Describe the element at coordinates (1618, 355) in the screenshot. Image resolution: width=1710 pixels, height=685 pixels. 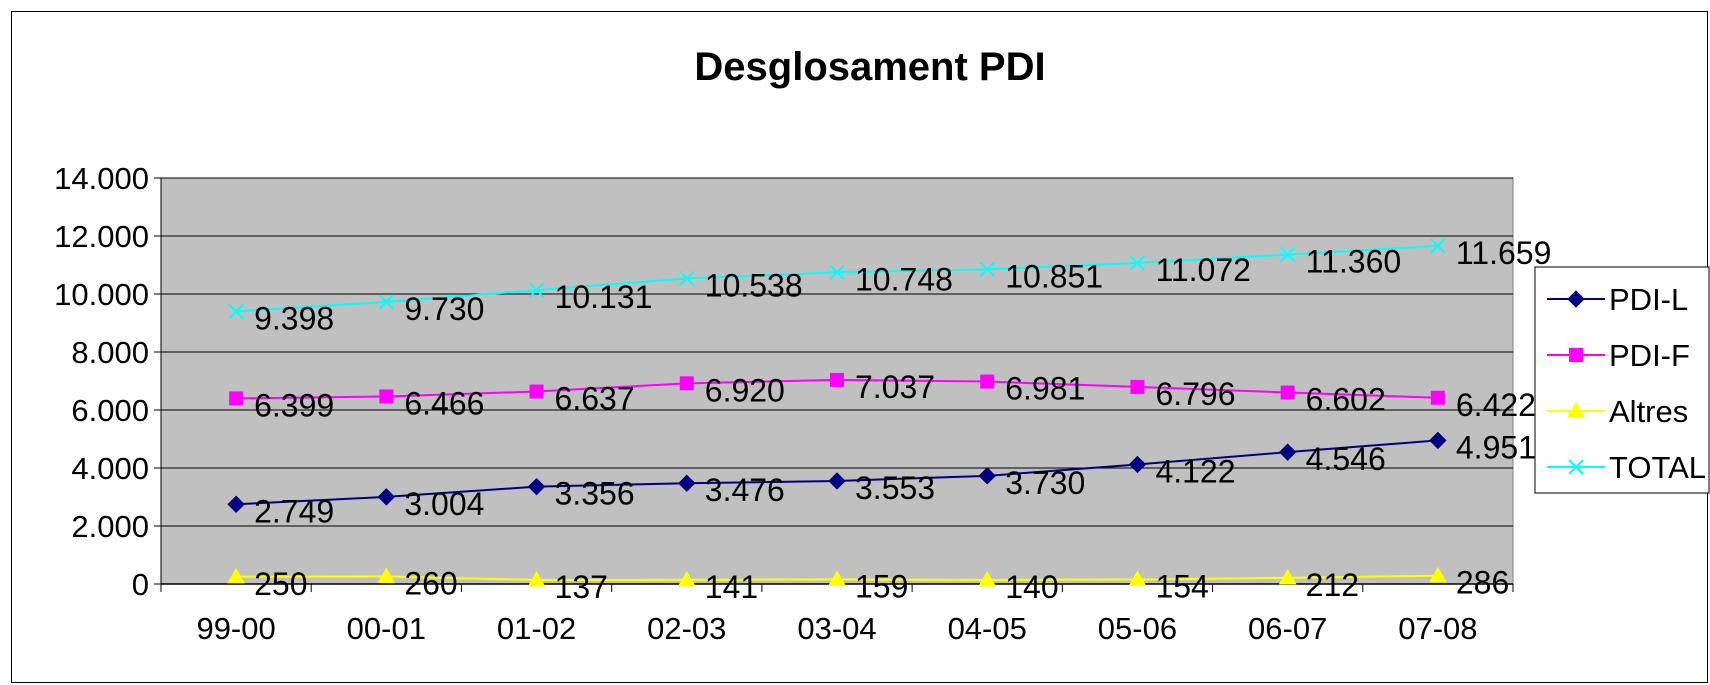
I see `legend-item-pdi-f: PDI-F` at that location.